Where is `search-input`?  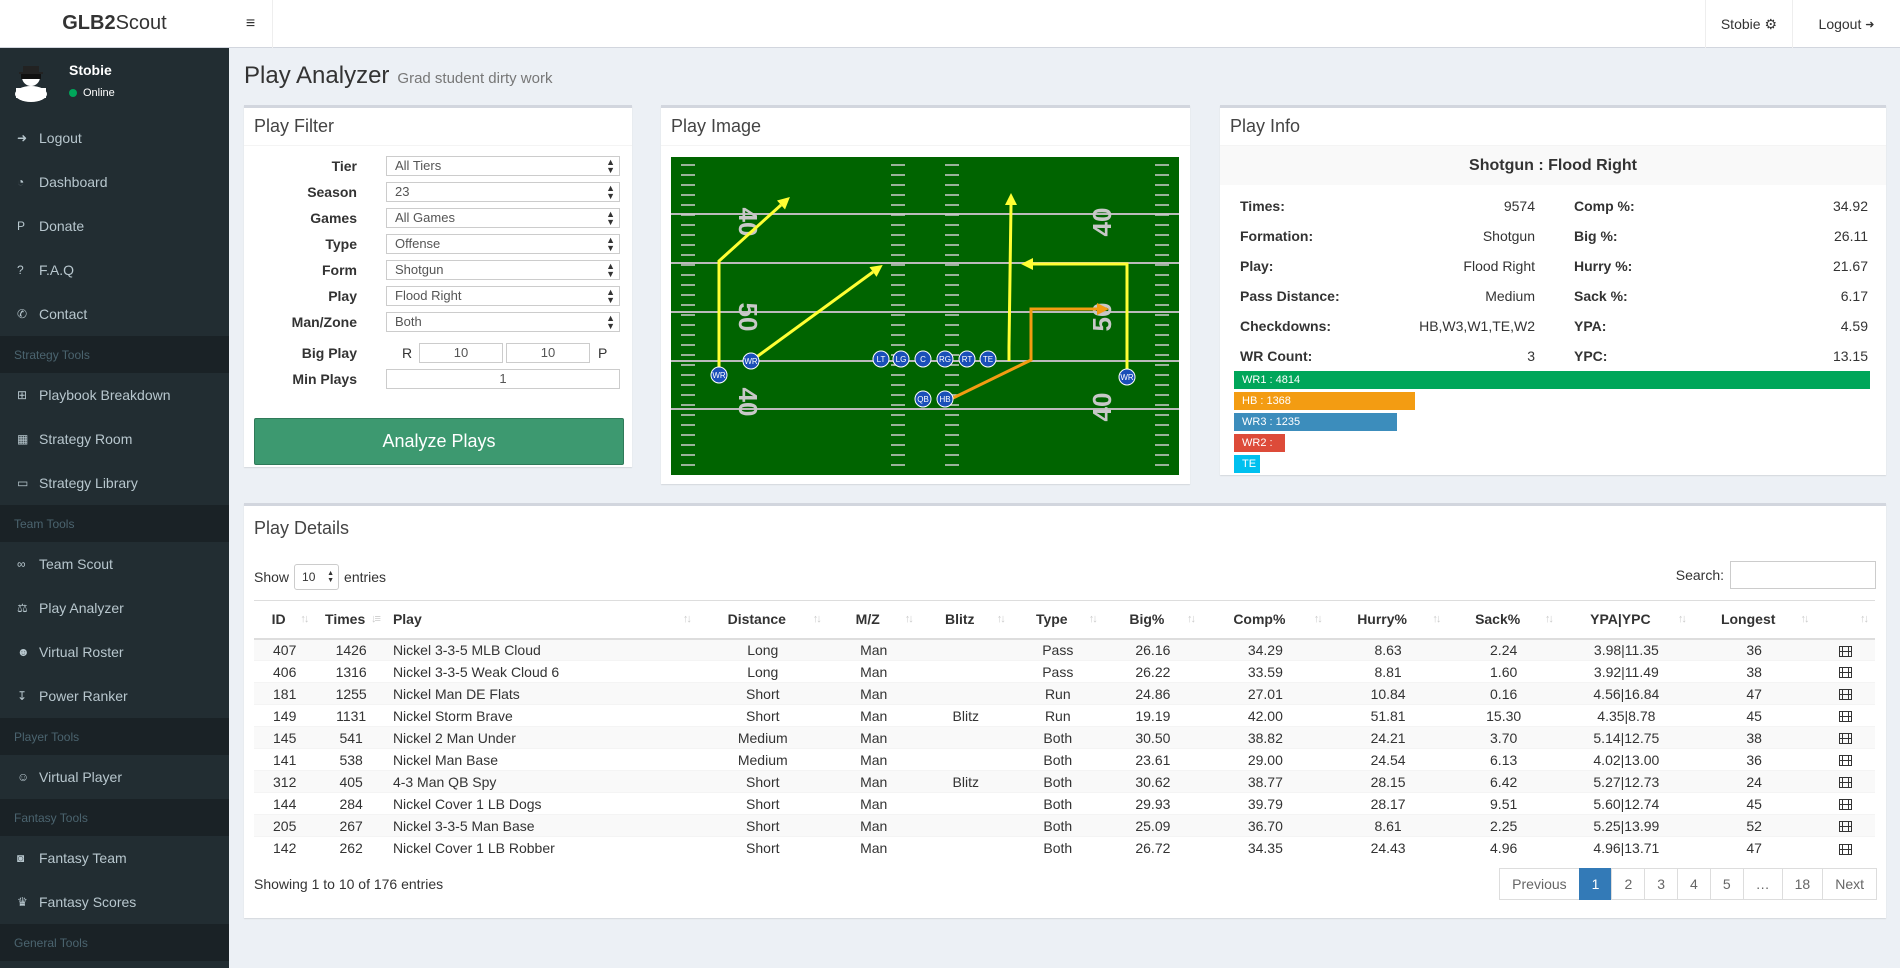 search-input is located at coordinates (1803, 575).